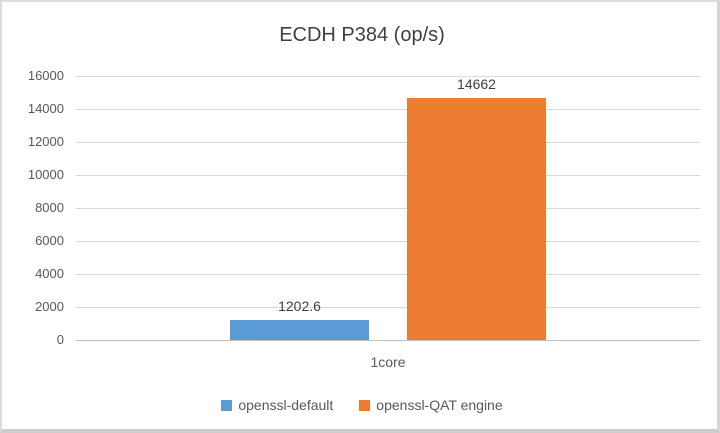 The image size is (720, 433). What do you see at coordinates (60, 339) in the screenshot?
I see `y-tick-label-0: 0` at bounding box center [60, 339].